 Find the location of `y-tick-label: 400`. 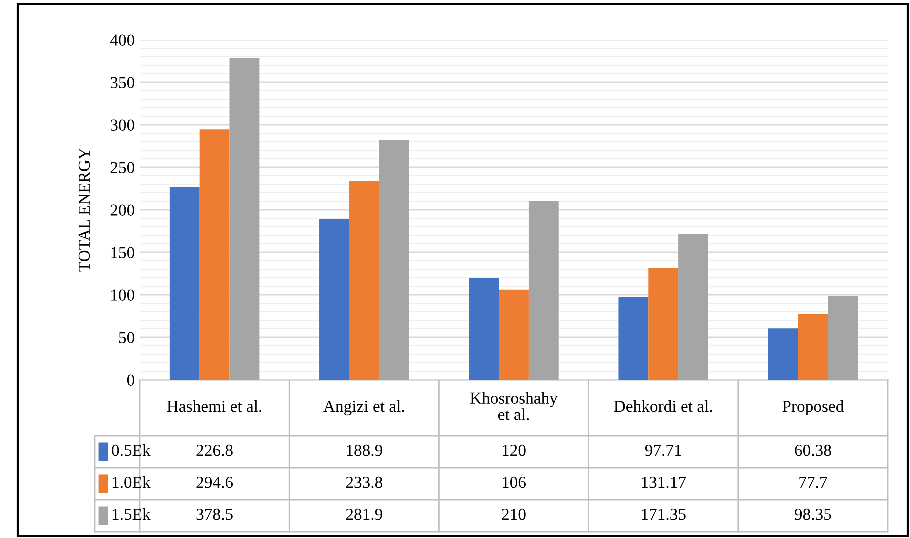

y-tick-label: 400 is located at coordinates (122, 40).